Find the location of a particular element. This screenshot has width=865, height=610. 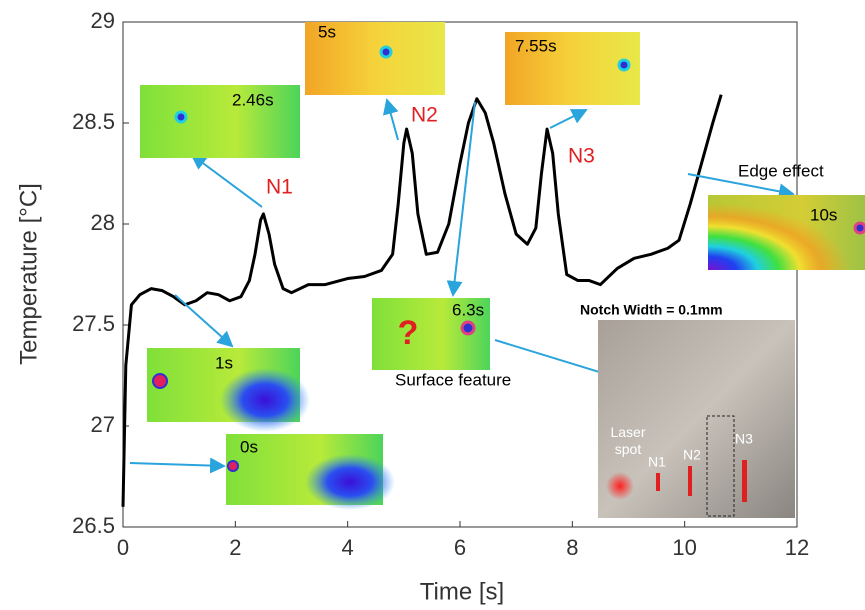

y-tick-label: 28 is located at coordinates (103, 222).